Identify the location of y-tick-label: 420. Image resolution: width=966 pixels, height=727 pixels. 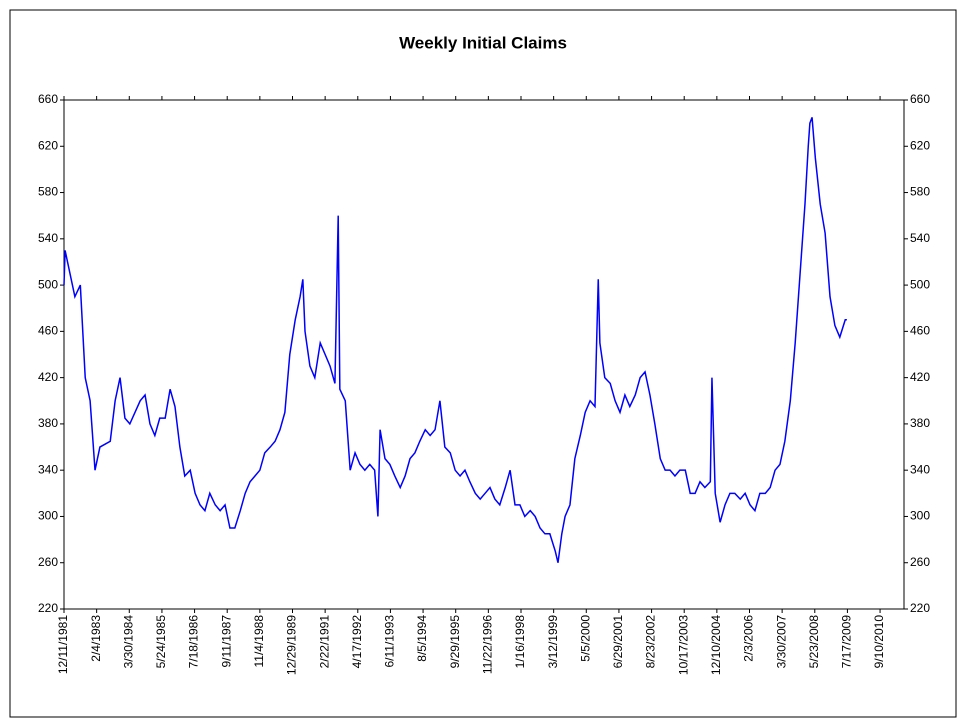
(48, 377).